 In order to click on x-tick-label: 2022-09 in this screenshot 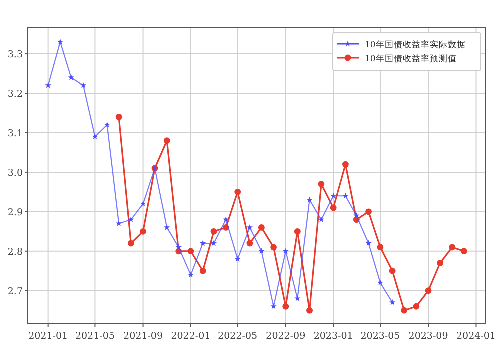, I will do `click(286, 336)`.